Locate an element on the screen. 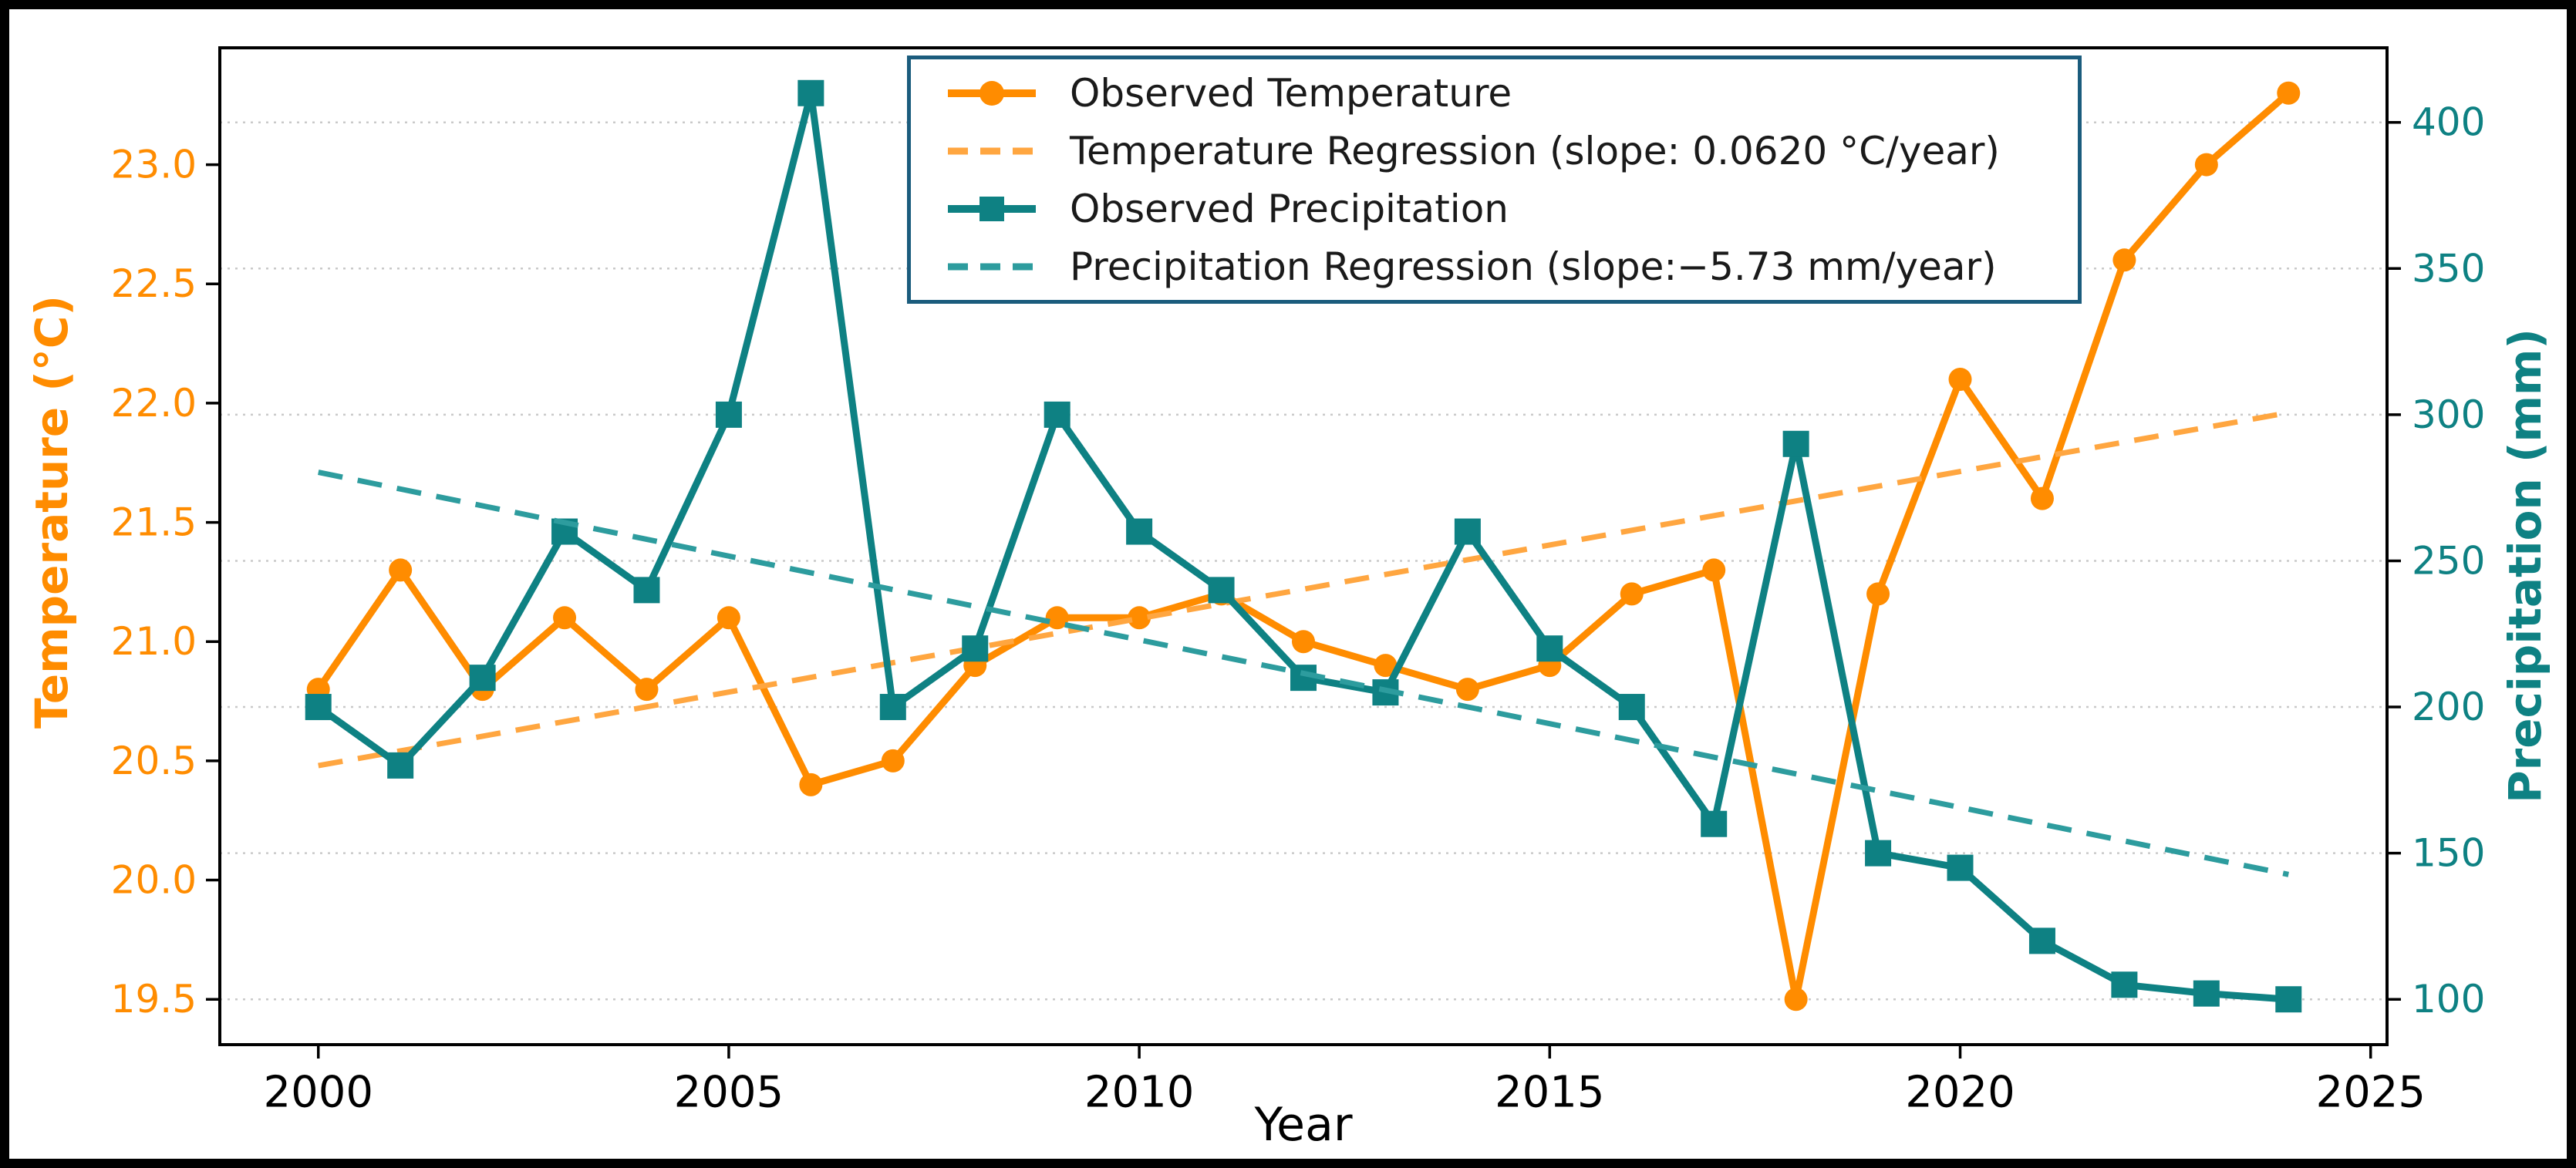 The image size is (2576, 1168). legend-item-observed-temperature: Observed Temperature is located at coordinates (1507, 93).